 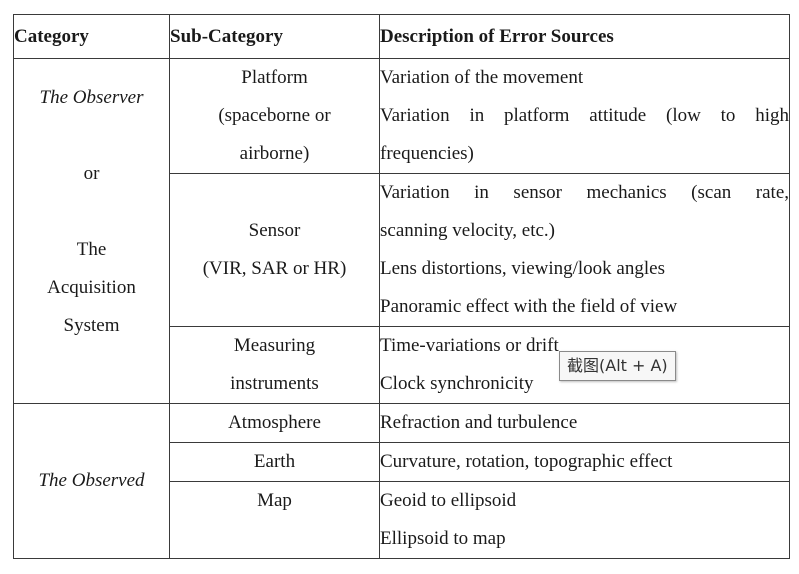 What do you see at coordinates (91, 325) in the screenshot?
I see `category-observer-line: System` at bounding box center [91, 325].